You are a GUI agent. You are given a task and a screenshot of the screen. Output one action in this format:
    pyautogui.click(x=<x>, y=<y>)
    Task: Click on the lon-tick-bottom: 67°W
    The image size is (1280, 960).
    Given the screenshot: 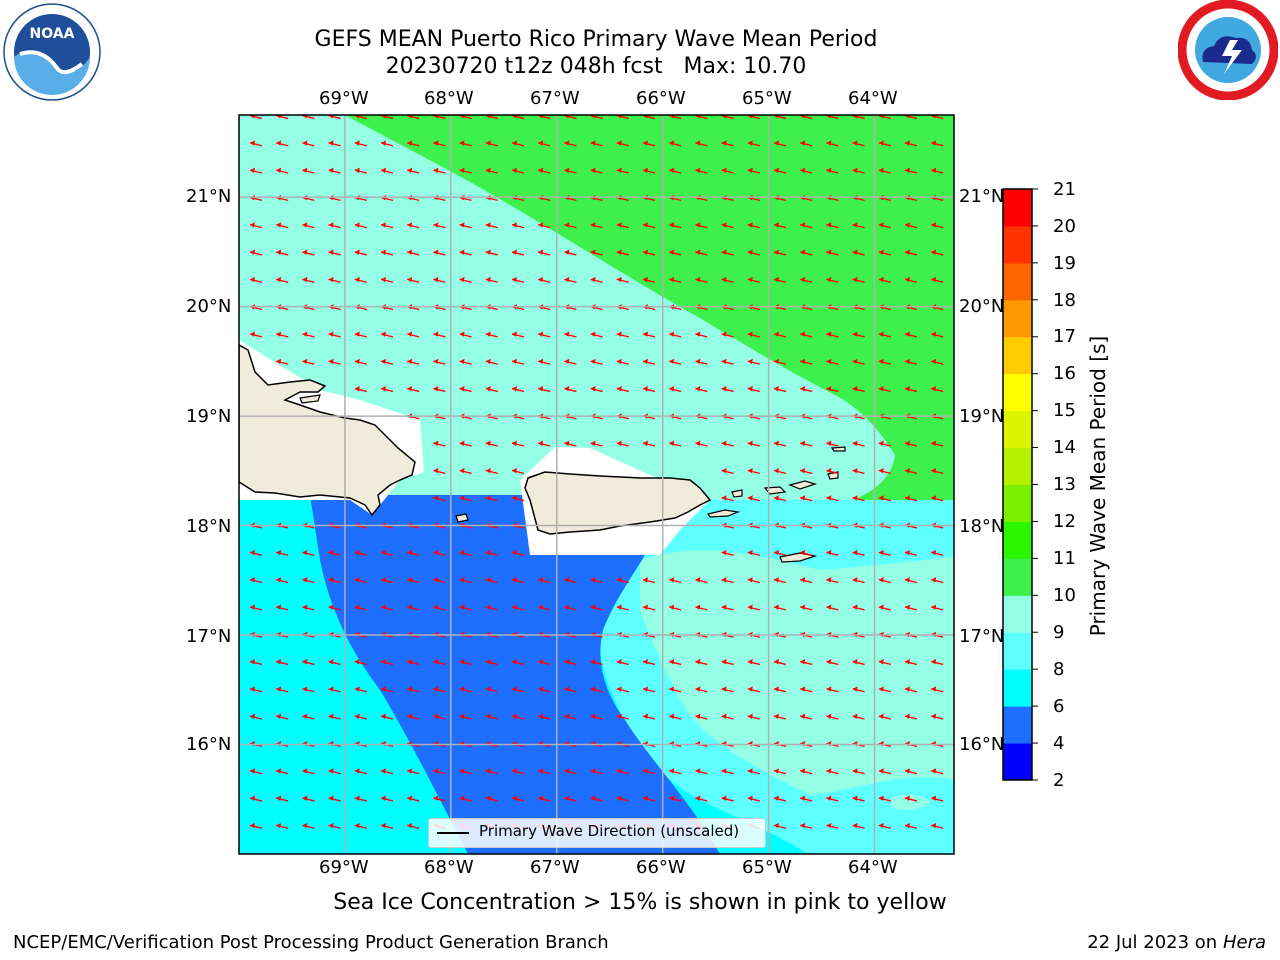 What is the action you would take?
    pyautogui.click(x=555, y=867)
    